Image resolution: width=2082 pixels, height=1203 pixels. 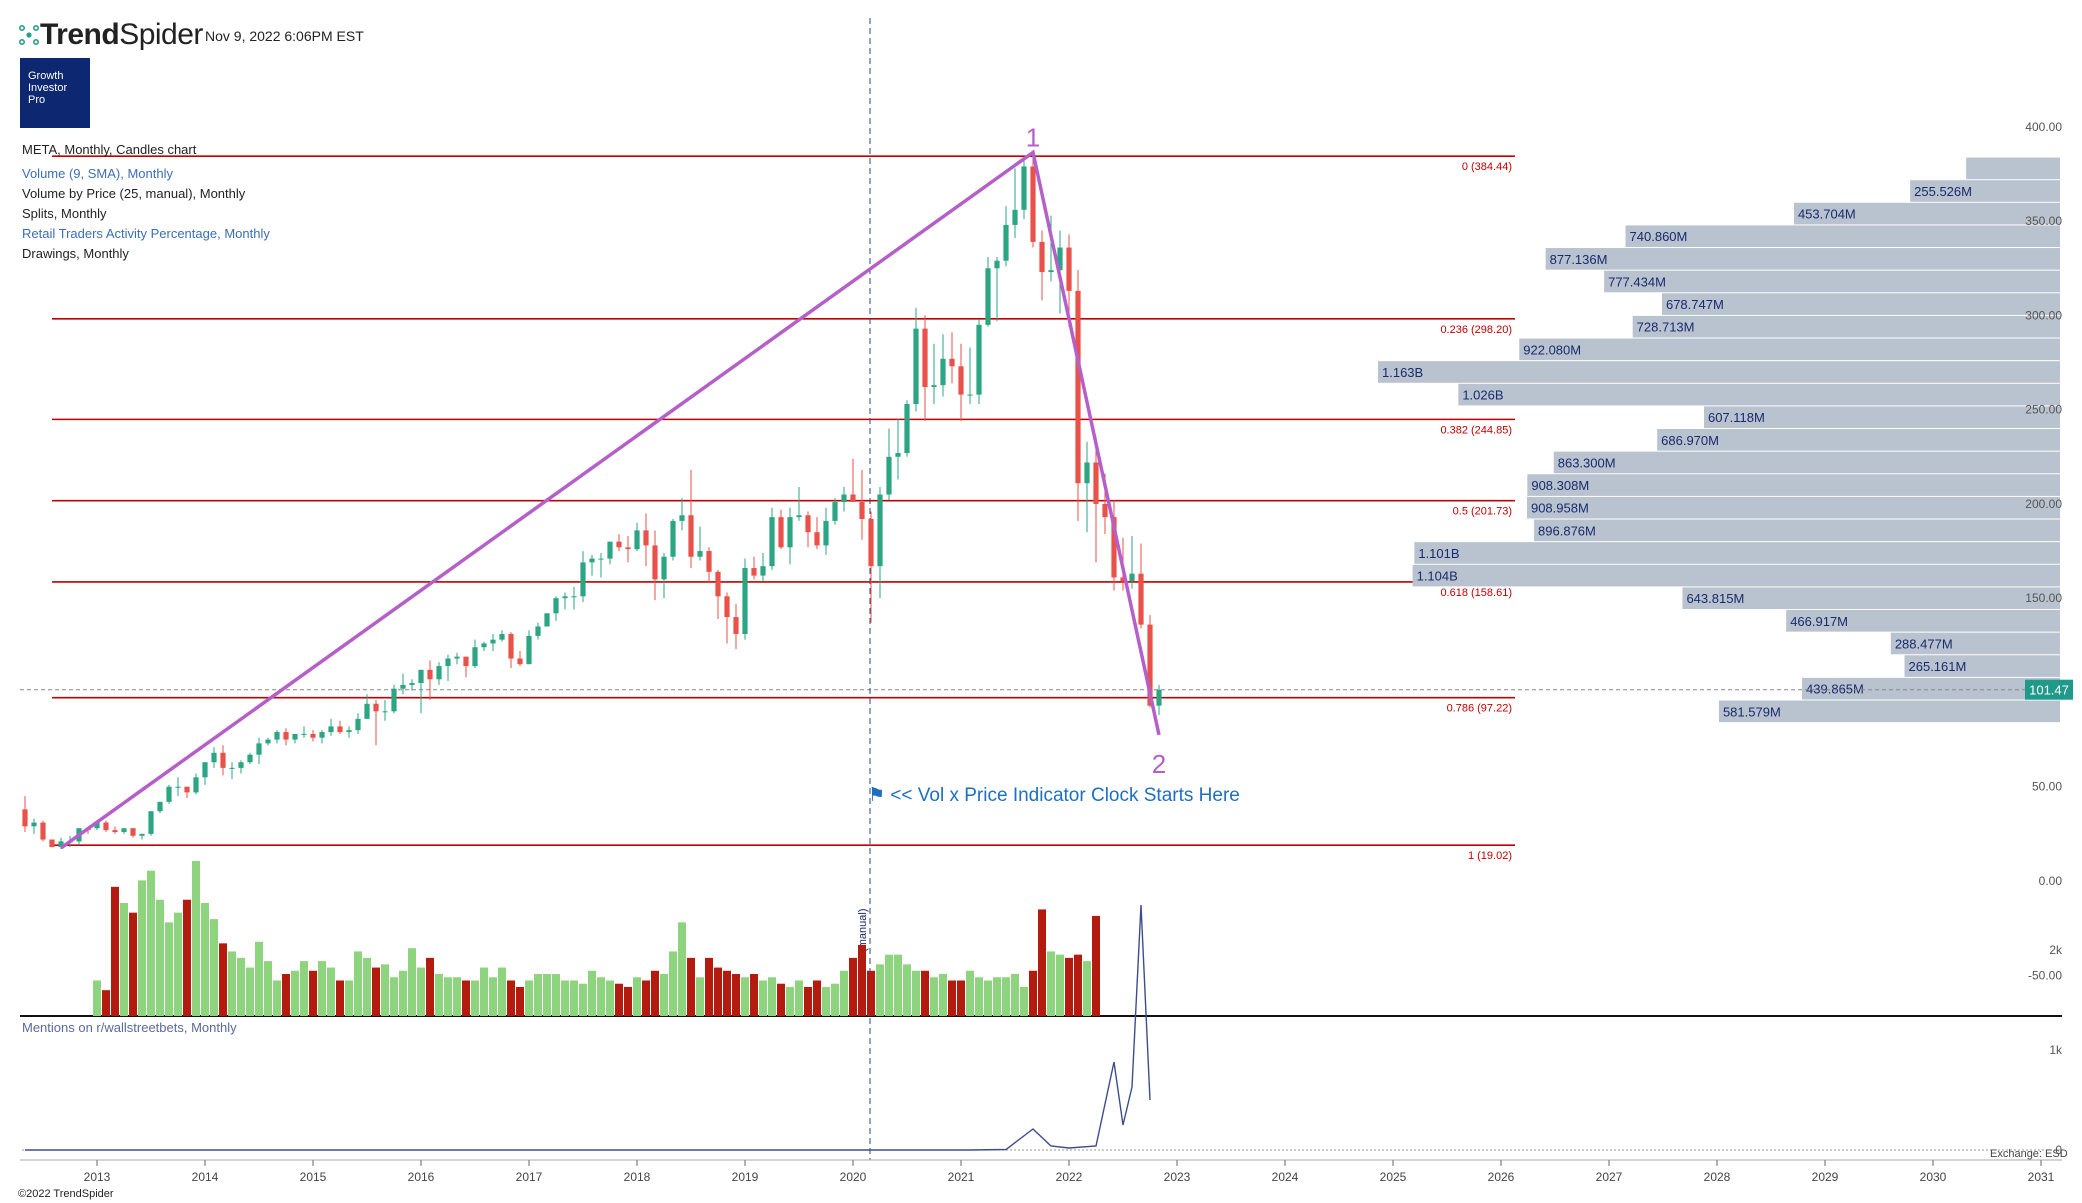 What do you see at coordinates (134, 193) in the screenshot?
I see `legend-item: Volume by Price (25, manual), Monthly` at bounding box center [134, 193].